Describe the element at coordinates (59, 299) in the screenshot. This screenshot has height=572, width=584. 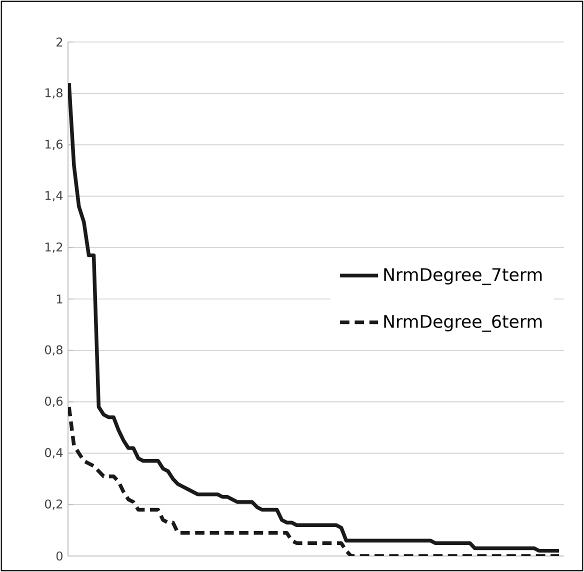
I see `y-tick-label: 1` at that location.